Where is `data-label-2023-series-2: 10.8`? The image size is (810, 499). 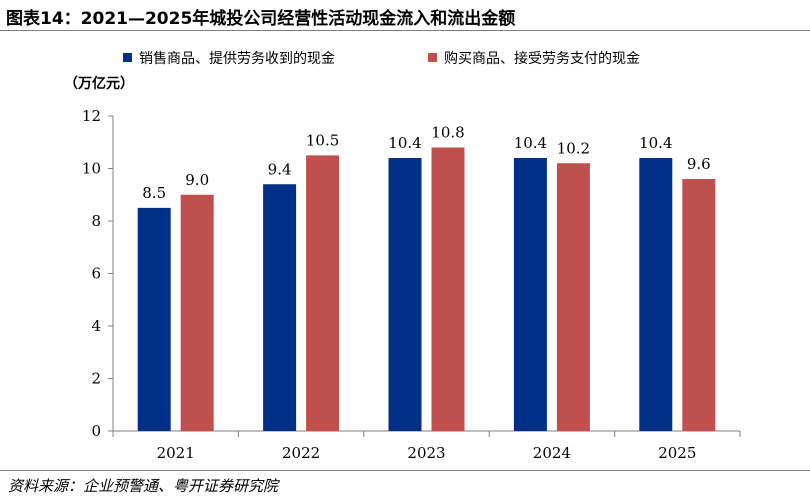
data-label-2023-series-2: 10.8 is located at coordinates (447, 133).